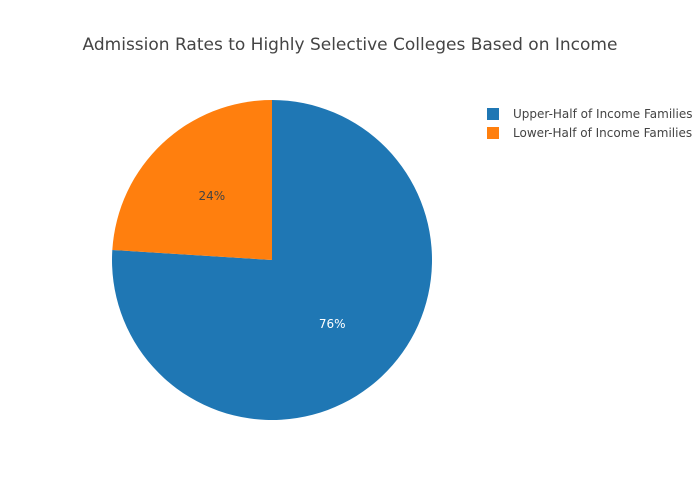 This screenshot has width=700, height=500. I want to click on pie-slice-label-1: 24%, so click(211, 196).